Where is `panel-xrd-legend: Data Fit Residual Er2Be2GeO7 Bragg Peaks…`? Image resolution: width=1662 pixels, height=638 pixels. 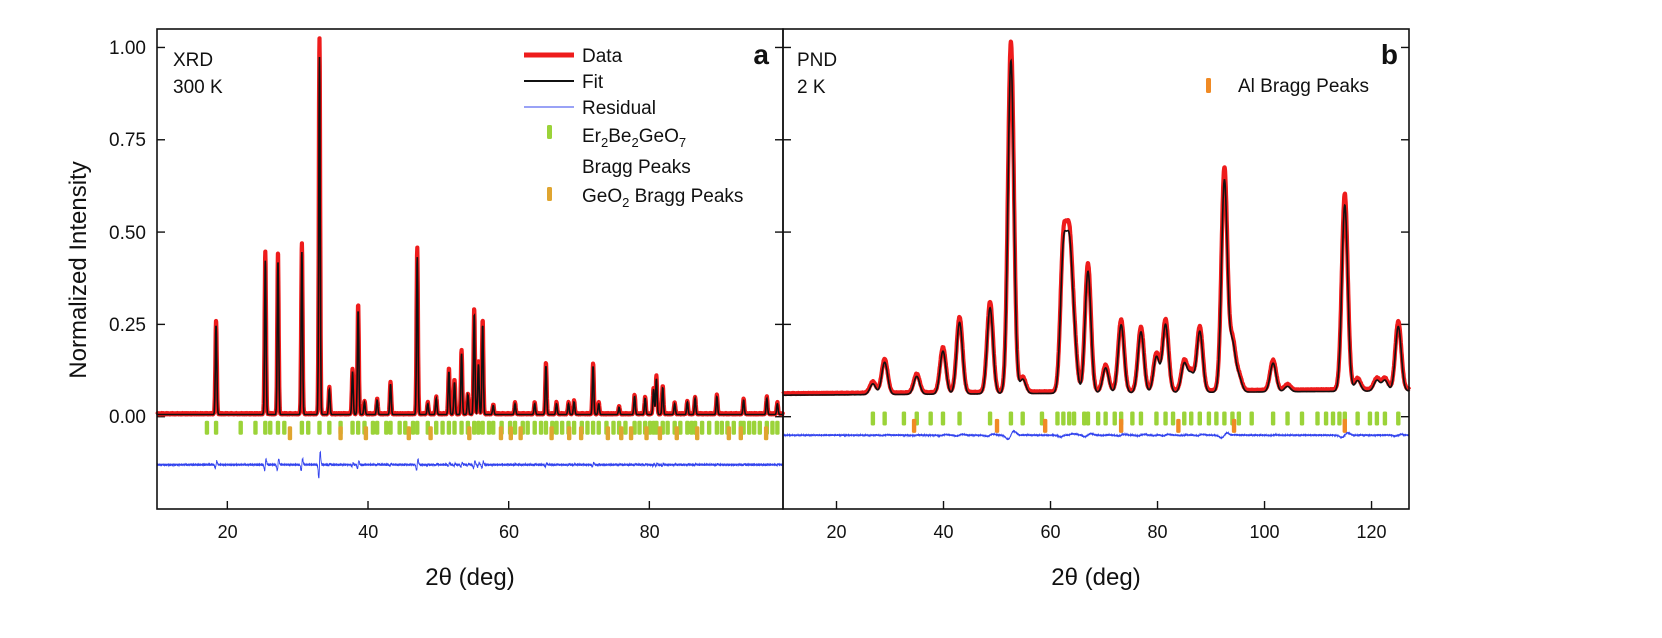
panel-xrd-legend: Data Fit Residual Er2Be2GeO7 Bragg Peaks… is located at coordinates (633, 128).